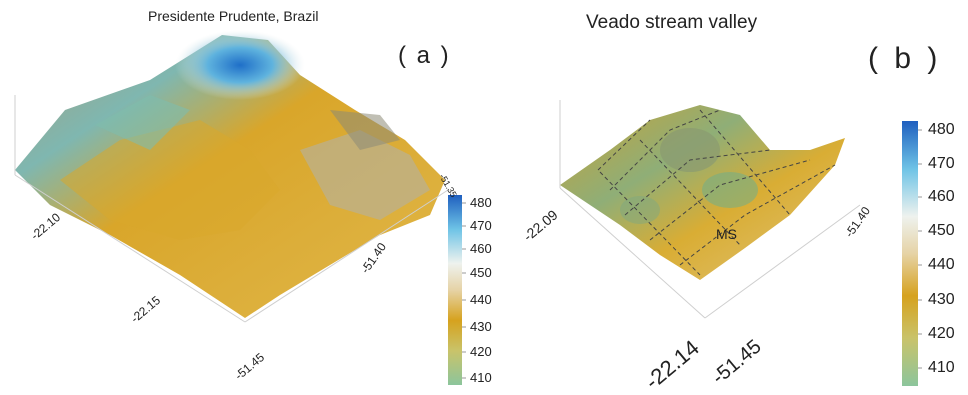 The width and height of the screenshot is (968, 395). Describe the element at coordinates (726, 234) in the screenshot. I see `area-label-ms: MS` at that location.